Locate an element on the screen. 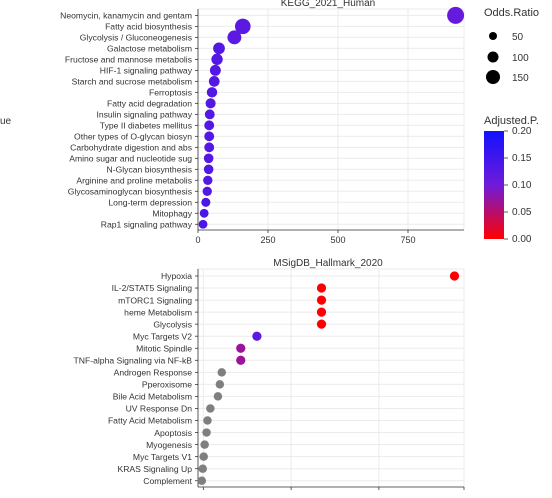 Image resolution: width=552 pixels, height=498 pixels. kegg-y-tick-label: Galactose metabolism is located at coordinates (149, 49).